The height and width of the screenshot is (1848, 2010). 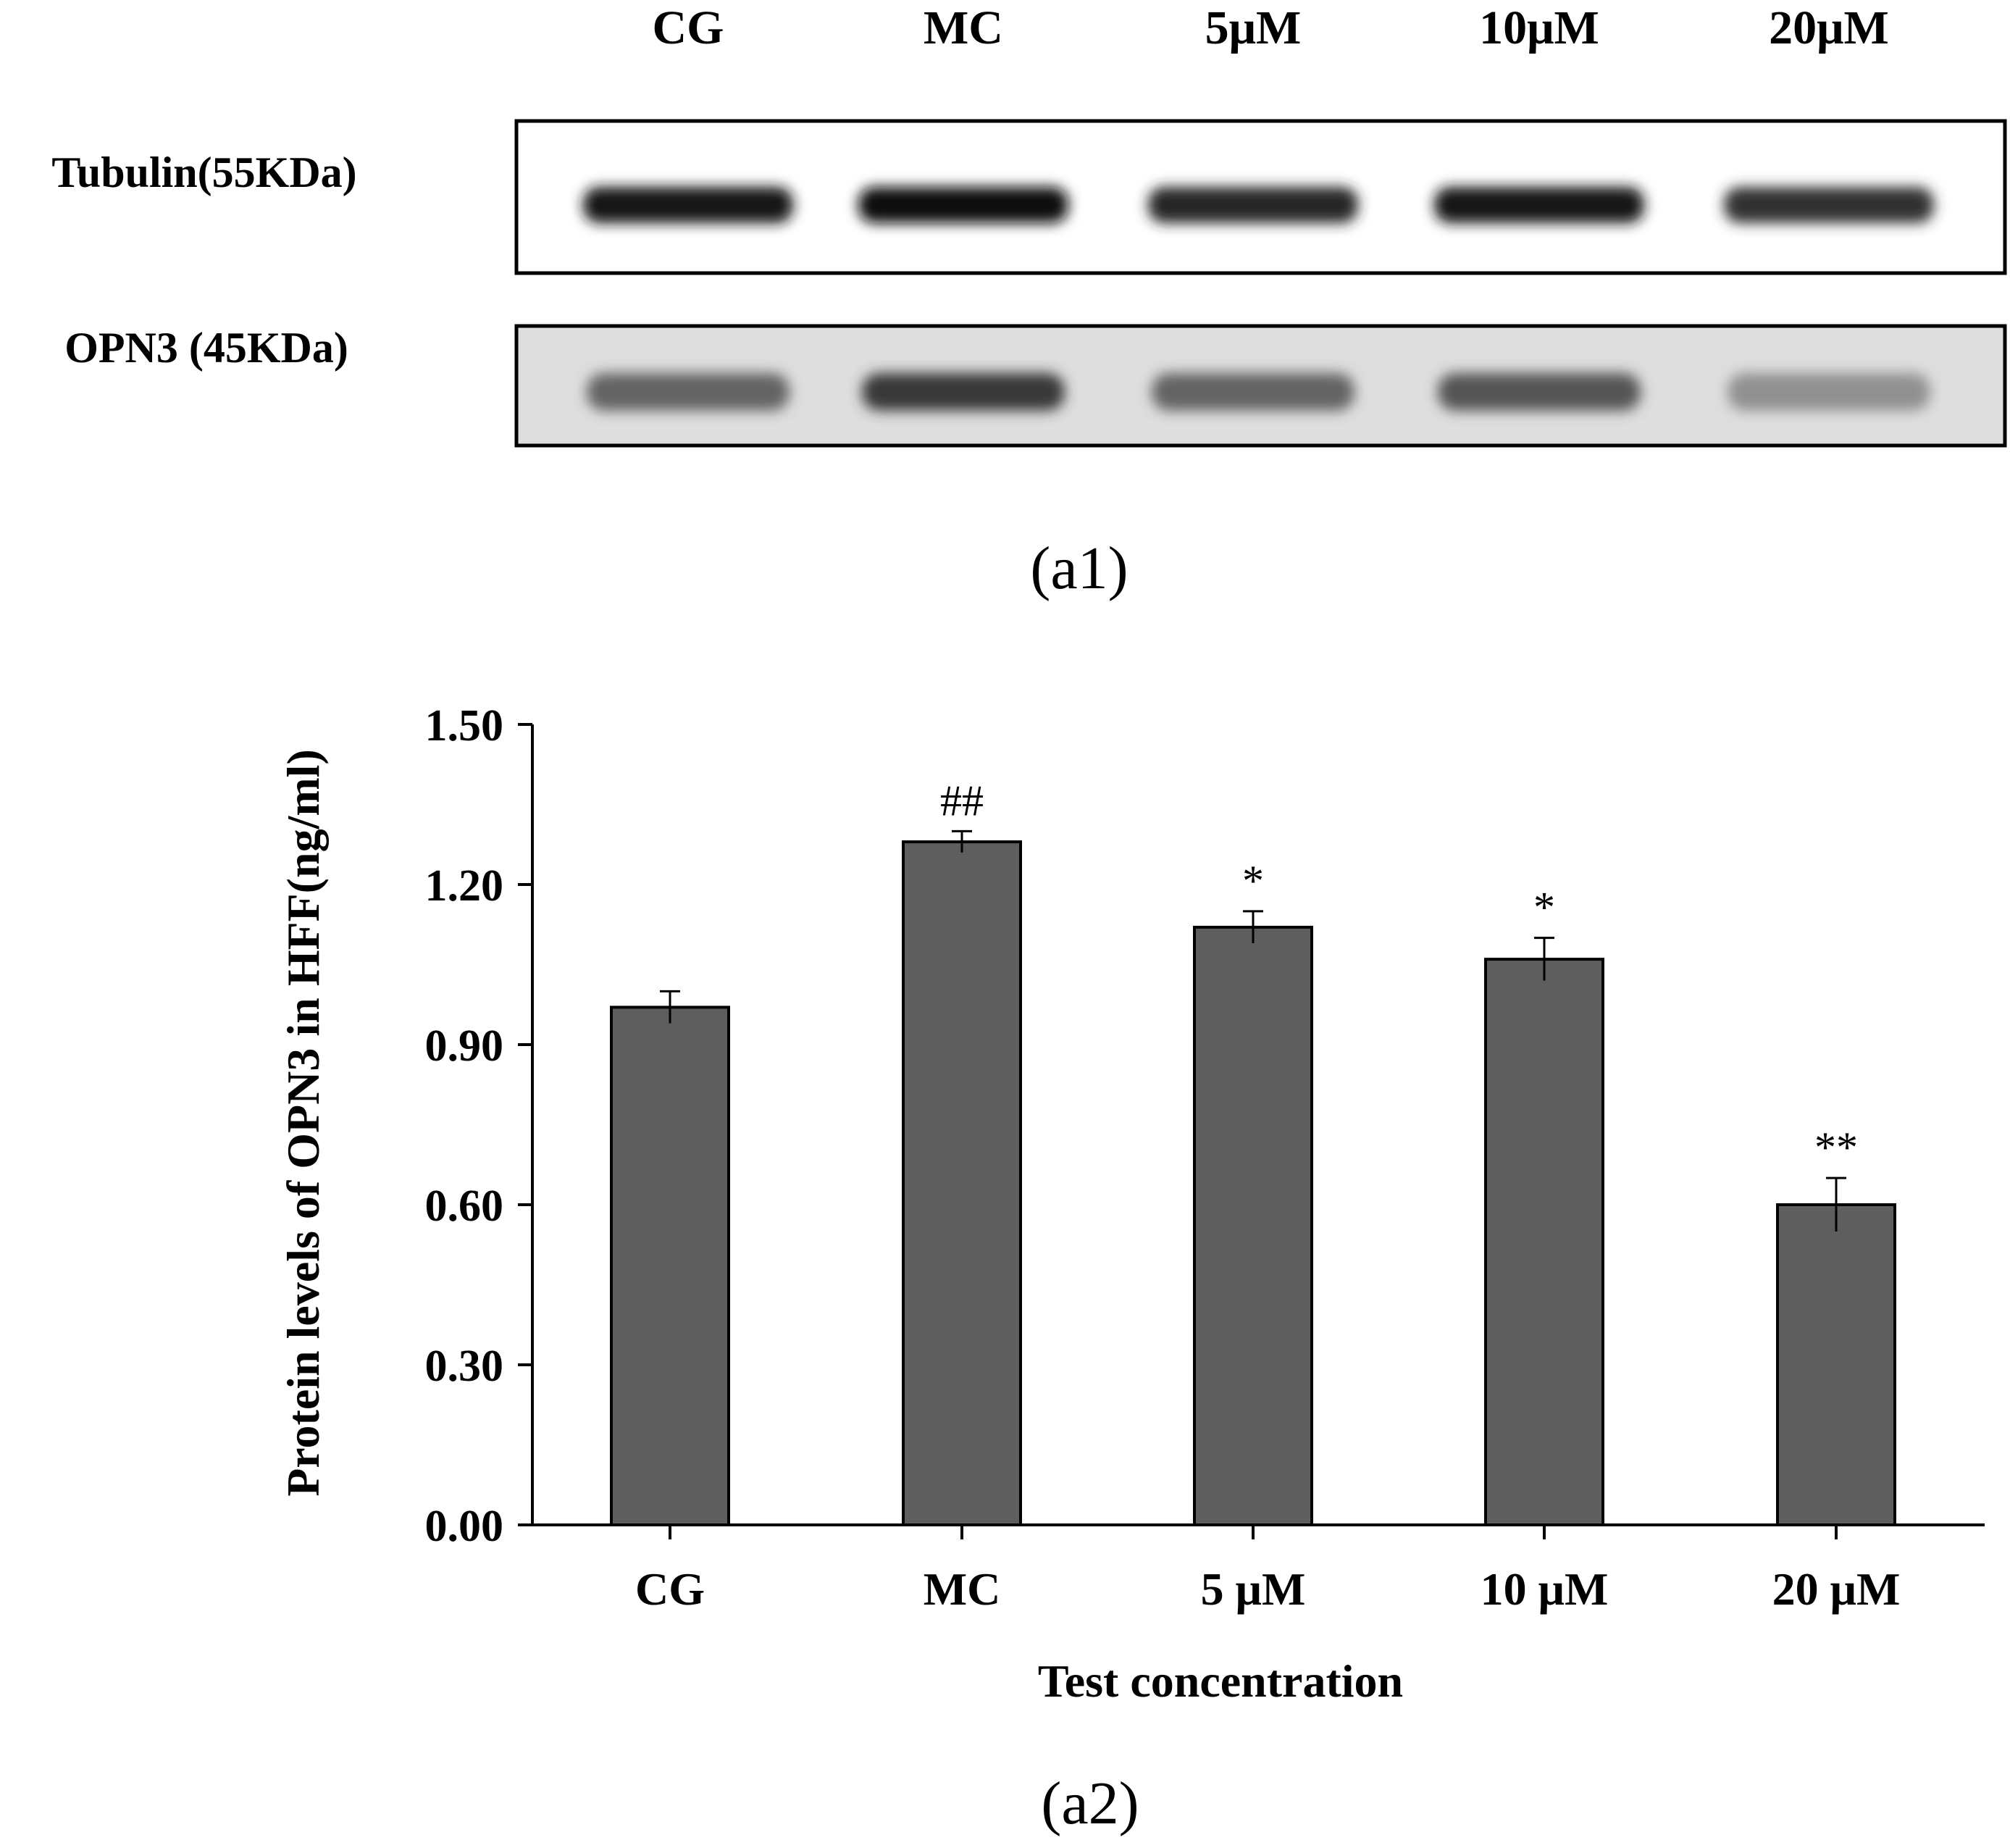 What do you see at coordinates (204, 172) in the screenshot?
I see `row-label-tubulin: Tubulin(55KDa)` at bounding box center [204, 172].